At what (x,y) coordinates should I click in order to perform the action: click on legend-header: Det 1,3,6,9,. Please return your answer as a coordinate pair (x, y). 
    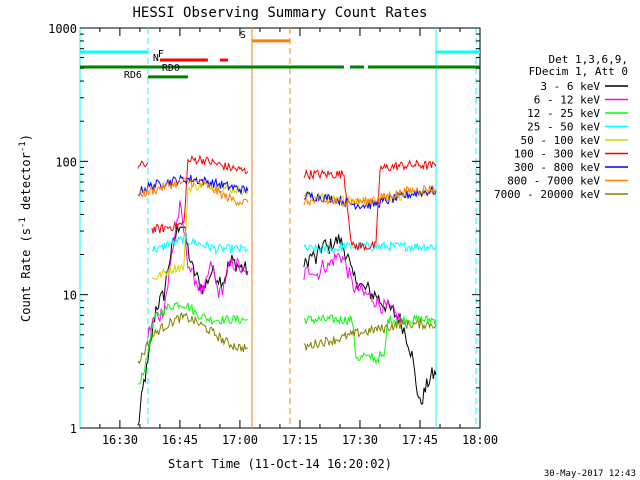
    Looking at the image, I should click on (588, 59).